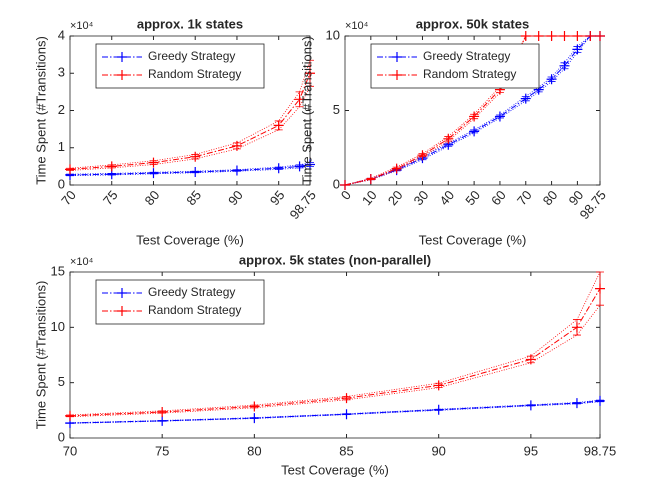 The height and width of the screenshot is (498, 664). Describe the element at coordinates (346, 194) in the screenshot. I see `x-tick-label: 0` at that location.